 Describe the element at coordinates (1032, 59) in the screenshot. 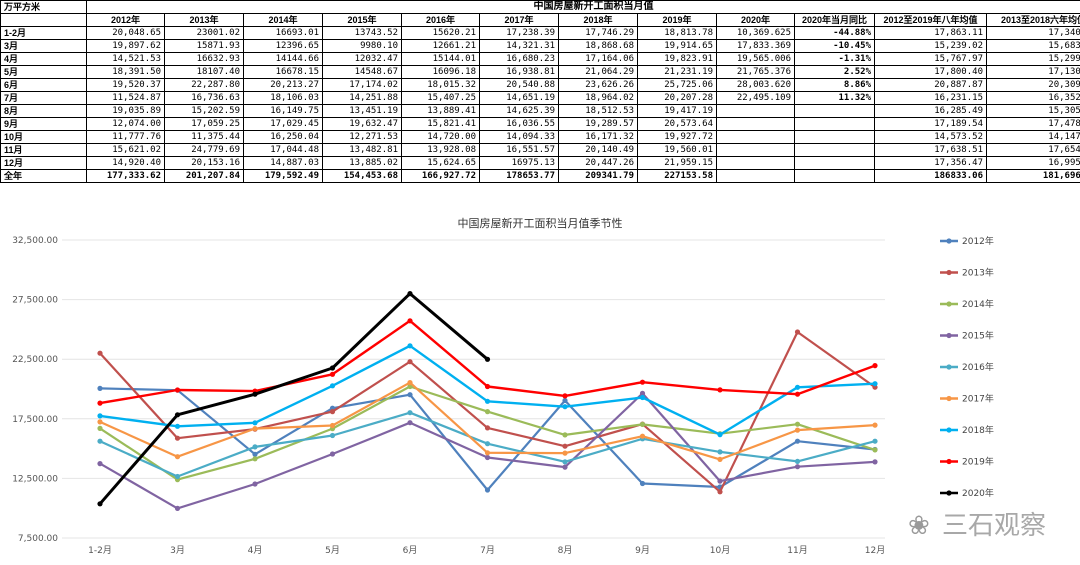

I see `table-cell: 15,299.73` at that location.